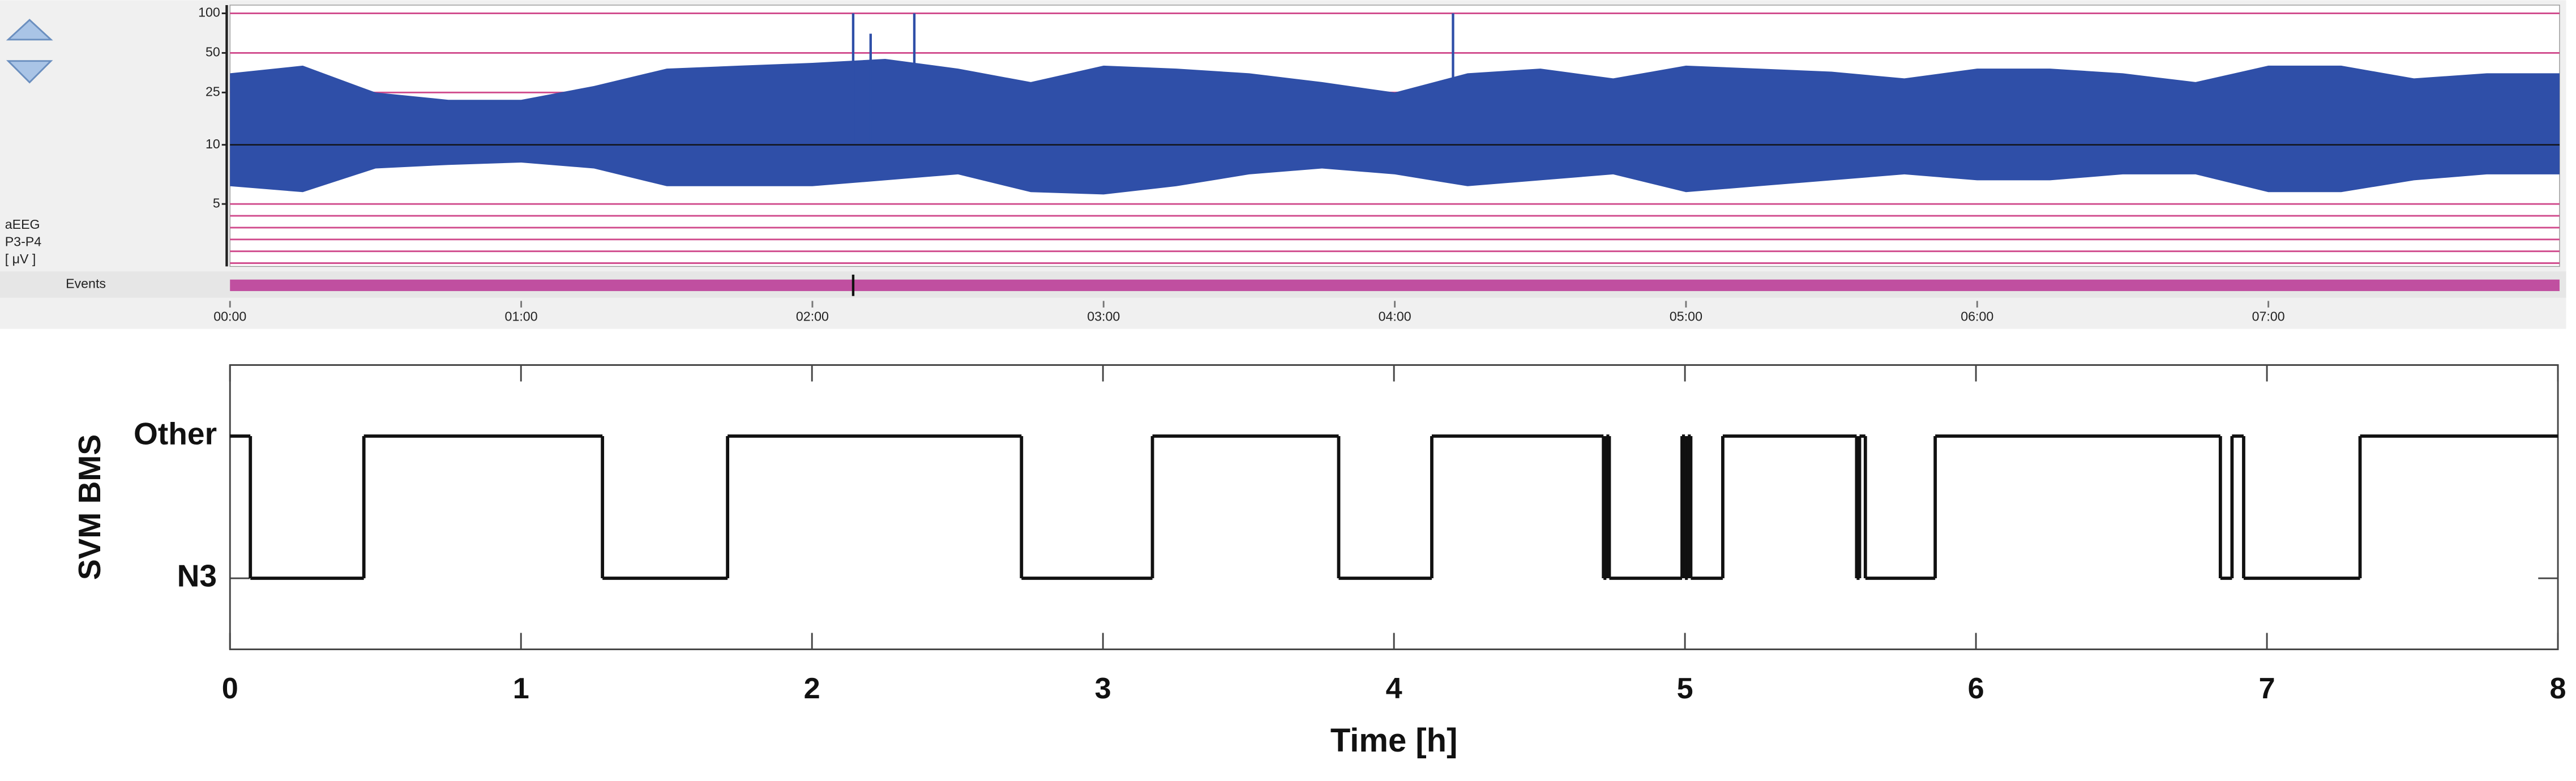 This screenshot has height=781, width=2576. Describe the element at coordinates (2558, 688) in the screenshot. I see `x-tick-label: 8` at that location.